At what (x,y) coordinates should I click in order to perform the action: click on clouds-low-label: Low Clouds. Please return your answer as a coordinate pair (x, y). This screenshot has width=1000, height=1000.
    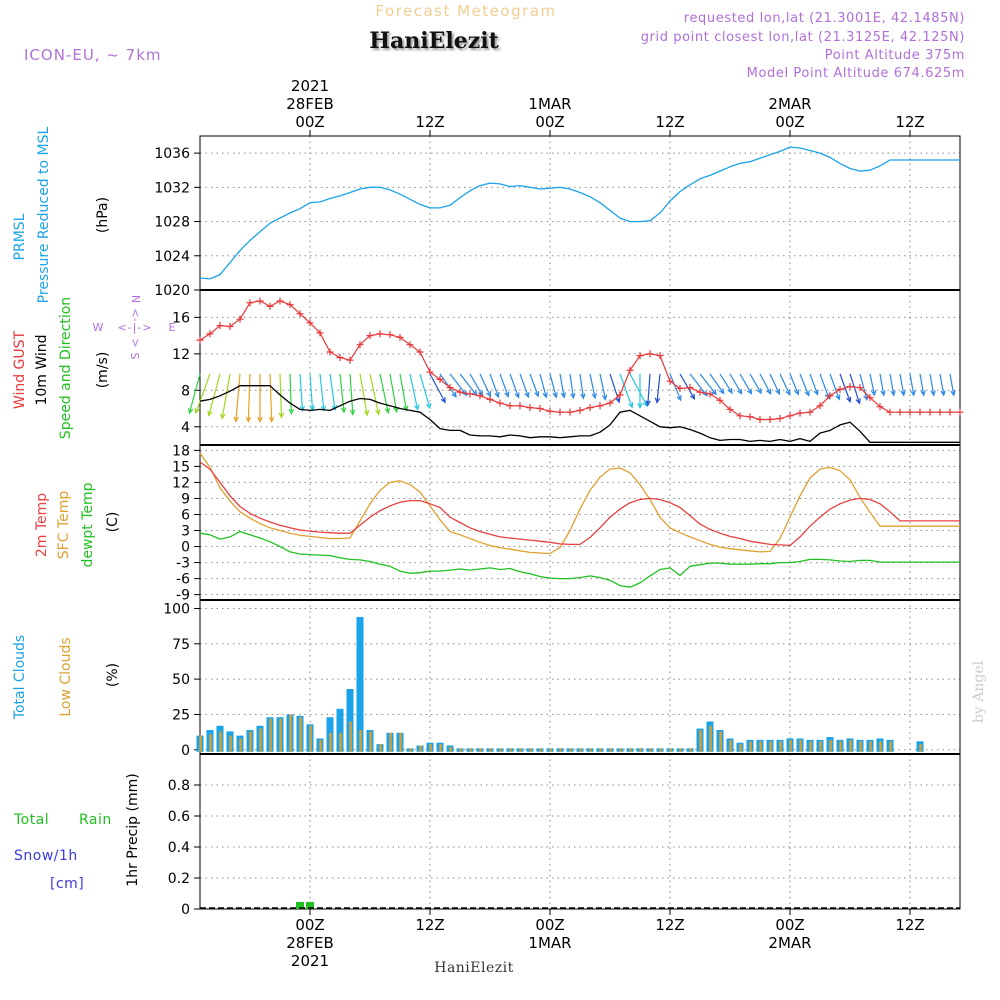
    Looking at the image, I should click on (66, 676).